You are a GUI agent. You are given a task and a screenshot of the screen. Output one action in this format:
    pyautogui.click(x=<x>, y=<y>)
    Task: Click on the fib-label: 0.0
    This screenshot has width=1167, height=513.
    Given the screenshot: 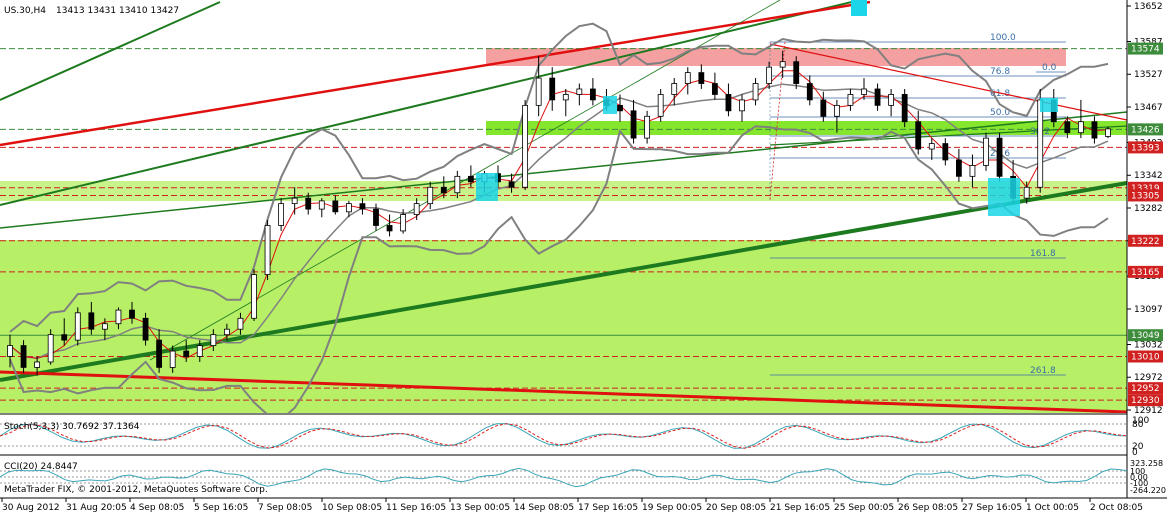 What is the action you would take?
    pyautogui.click(x=1049, y=68)
    